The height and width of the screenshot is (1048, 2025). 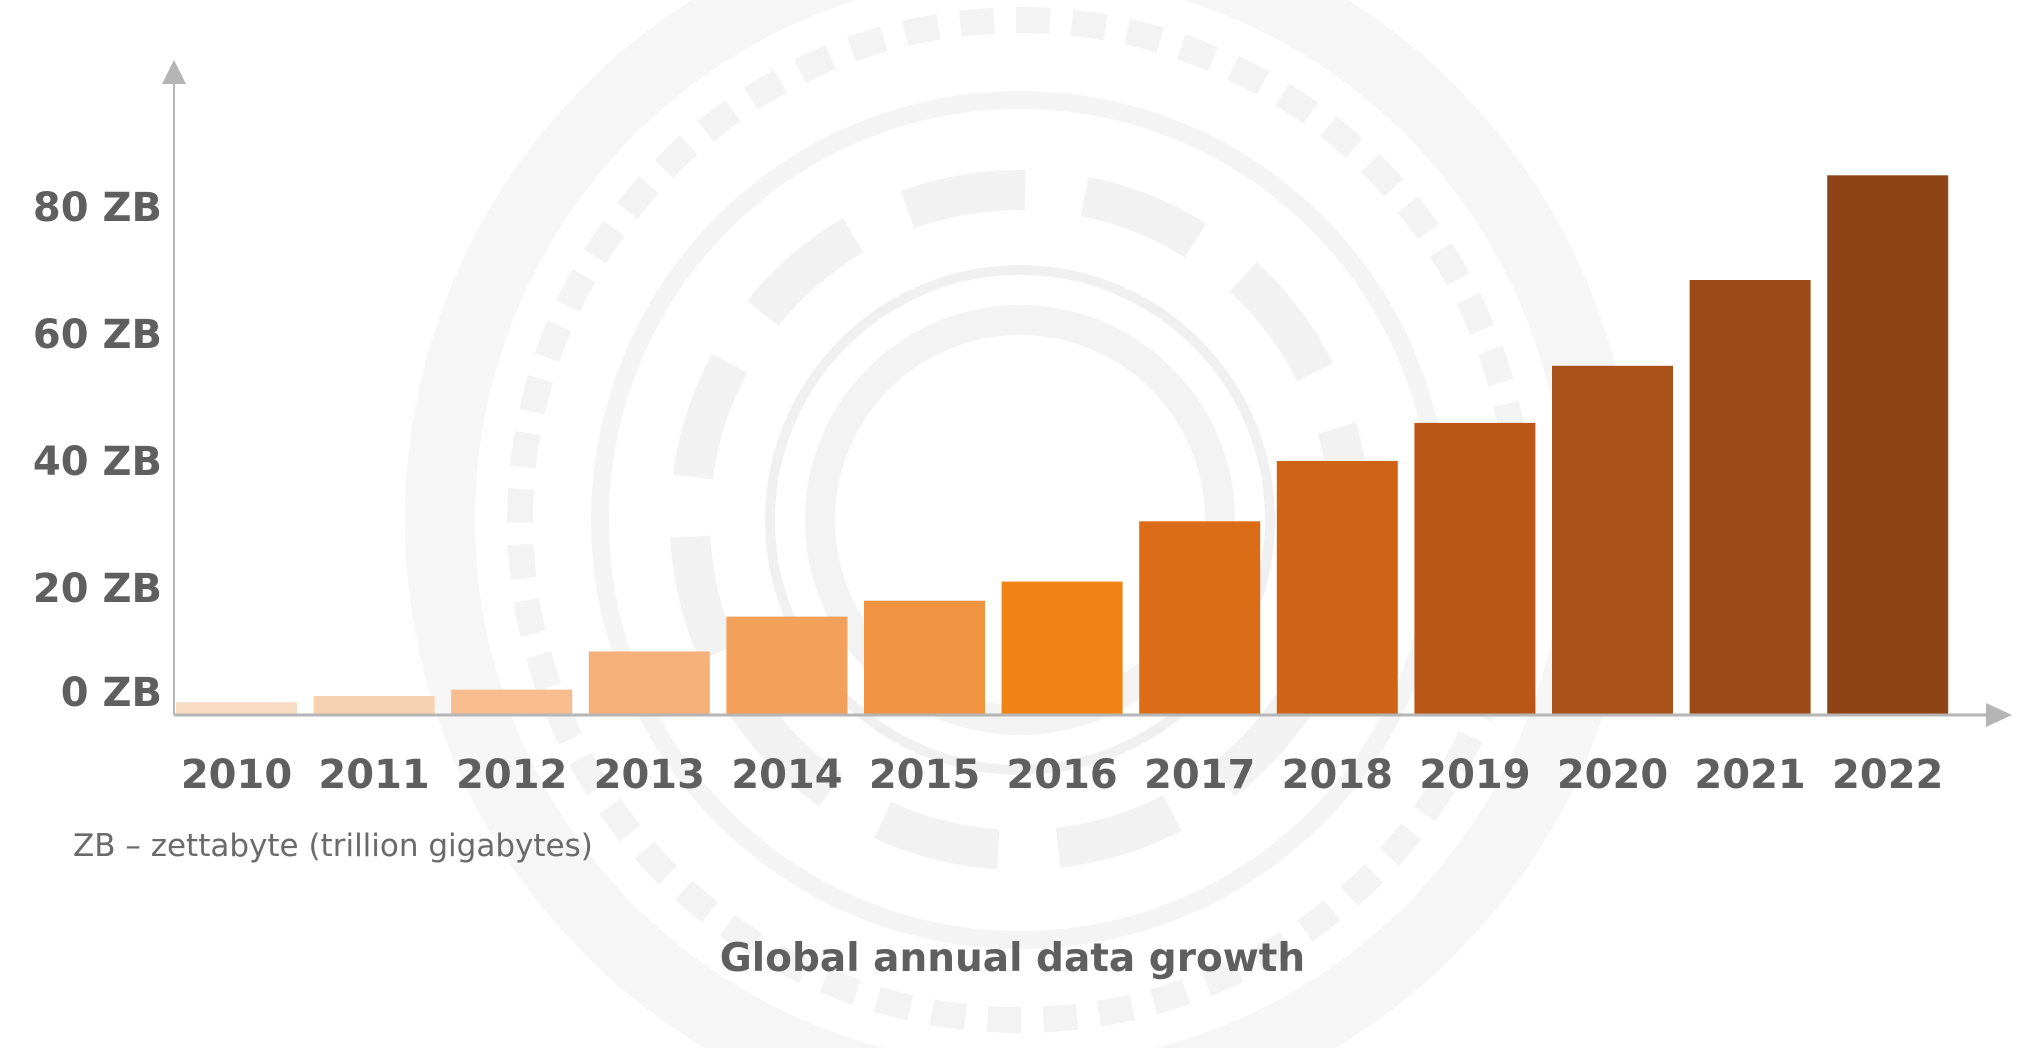 I want to click on y-tick-label: 40 ZB, so click(x=97, y=462).